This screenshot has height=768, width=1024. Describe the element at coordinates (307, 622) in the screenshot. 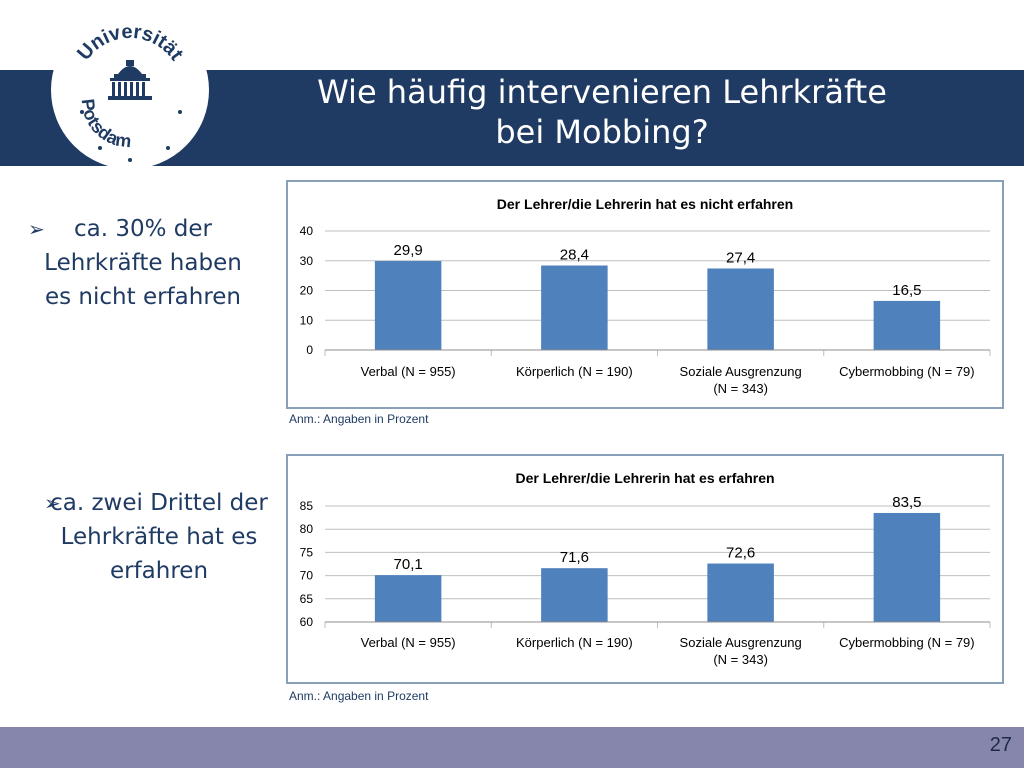

I see `y-tick-label: 60` at that location.